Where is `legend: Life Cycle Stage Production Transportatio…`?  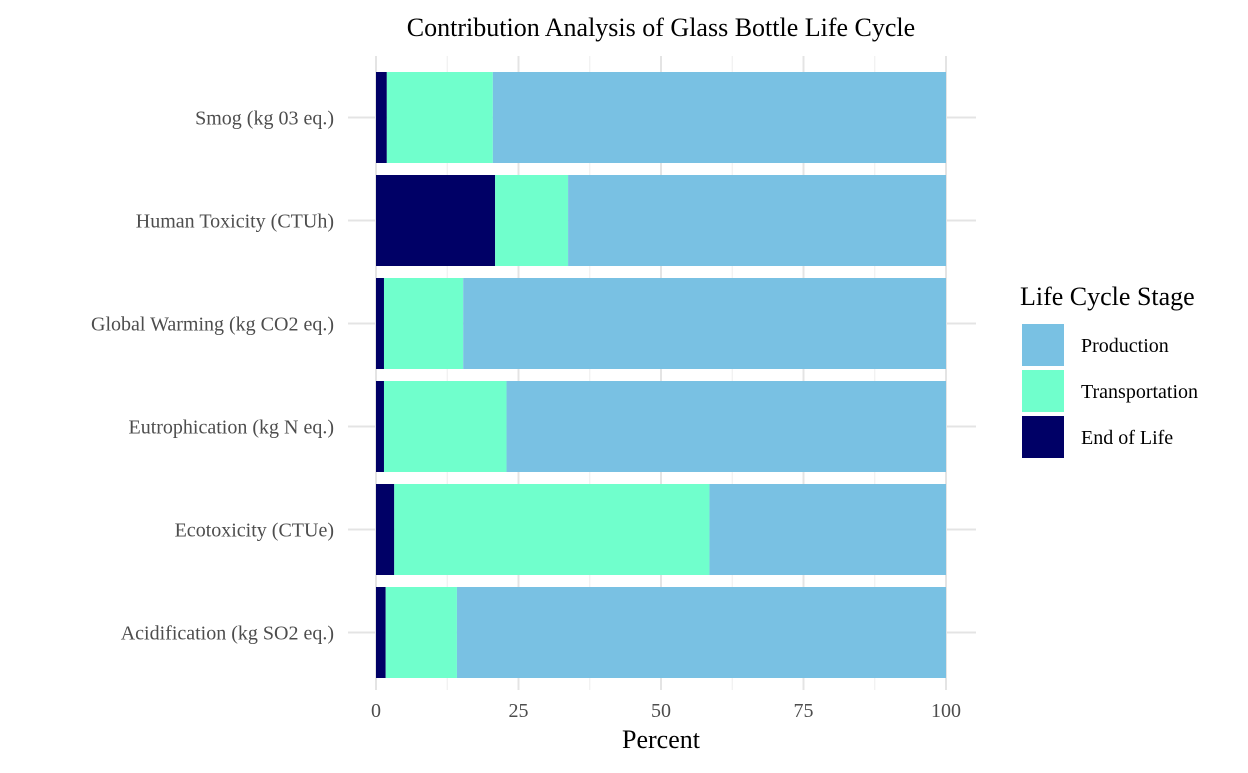 legend: Life Cycle Stage Production Transportatio… is located at coordinates (1109, 370).